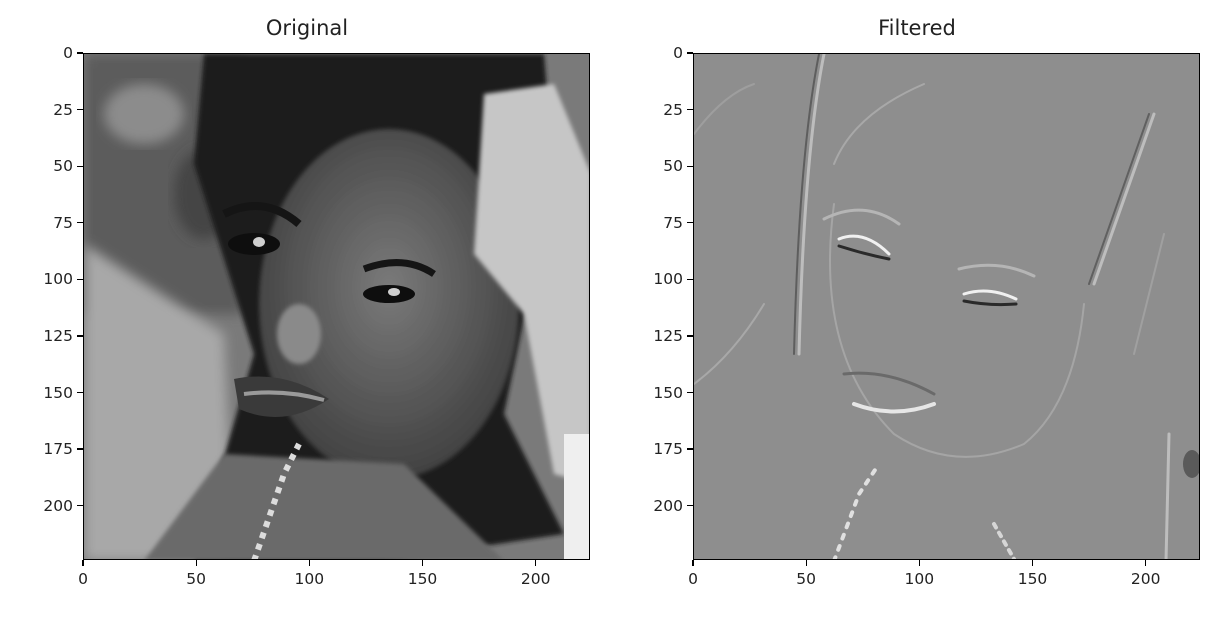  What do you see at coordinates (307, 28) in the screenshot?
I see `panel-title-original: Original` at bounding box center [307, 28].